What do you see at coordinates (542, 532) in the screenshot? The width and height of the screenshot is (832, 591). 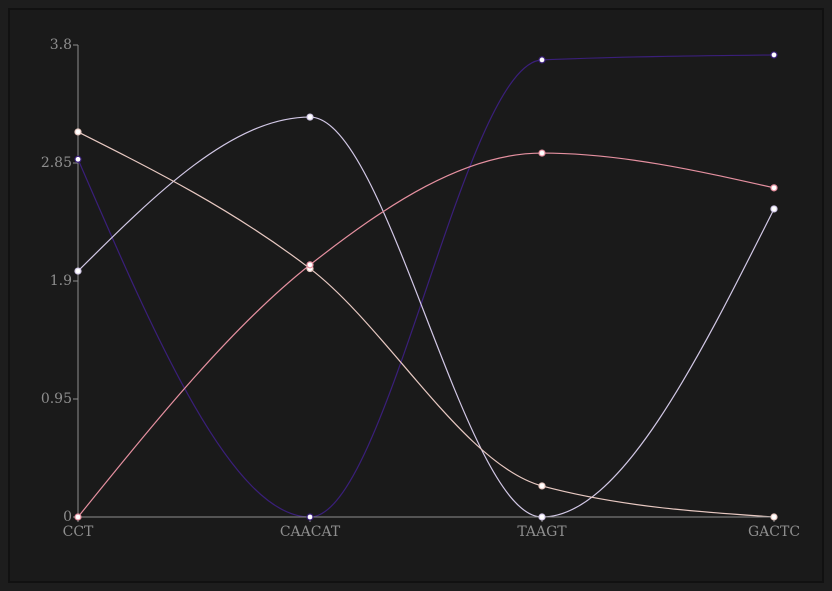 I see `x-tick-label: TAAGT` at bounding box center [542, 532].